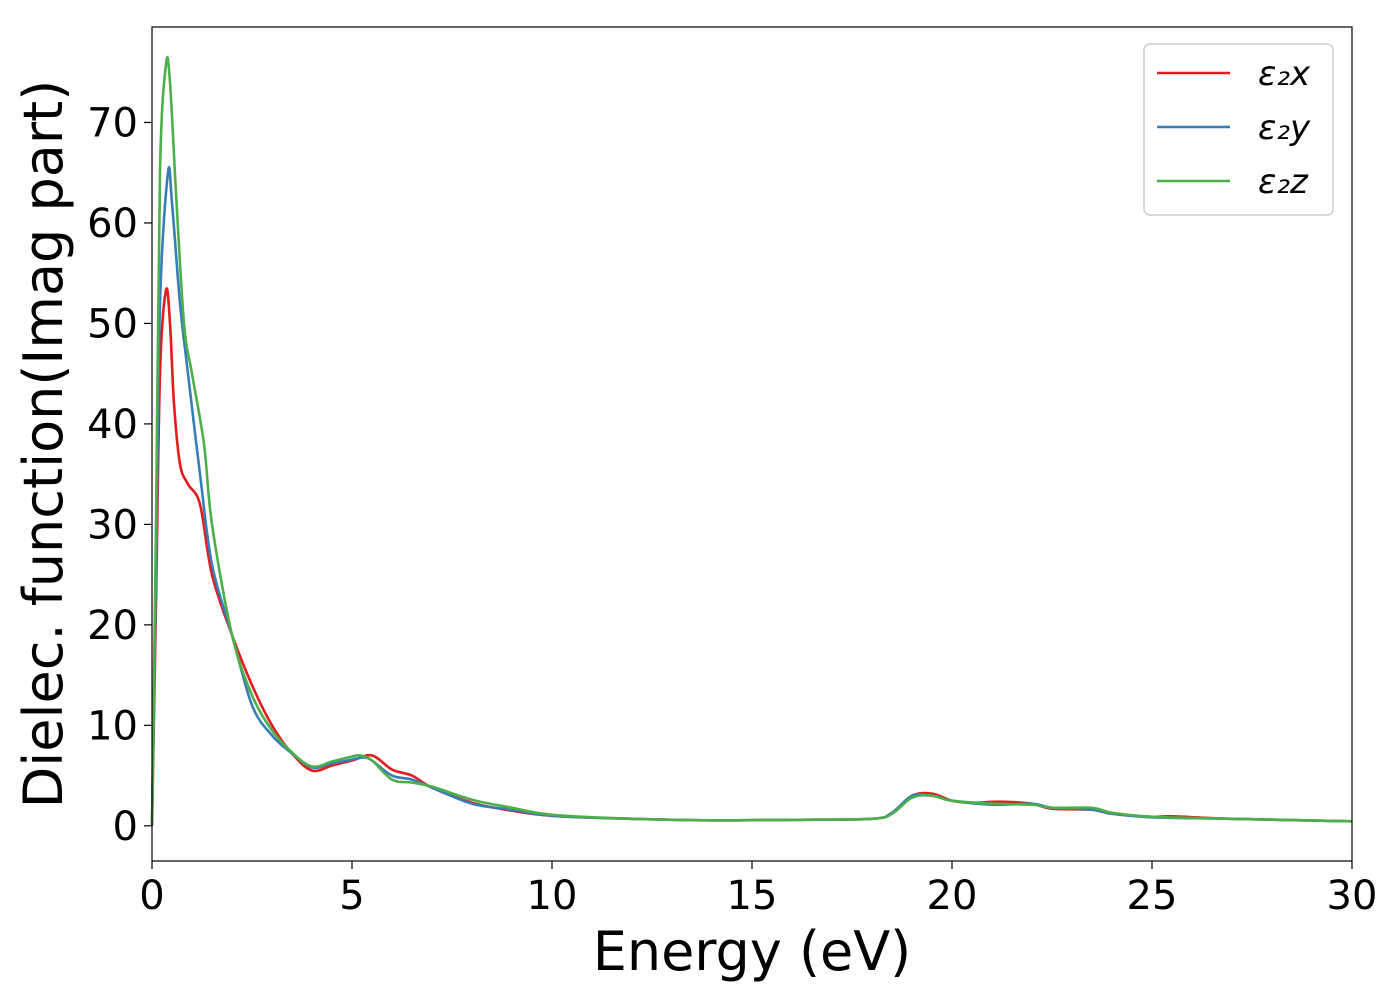 This screenshot has width=1400, height=1000. What do you see at coordinates (1352, 896) in the screenshot?
I see `x-tick-label: 30` at bounding box center [1352, 896].